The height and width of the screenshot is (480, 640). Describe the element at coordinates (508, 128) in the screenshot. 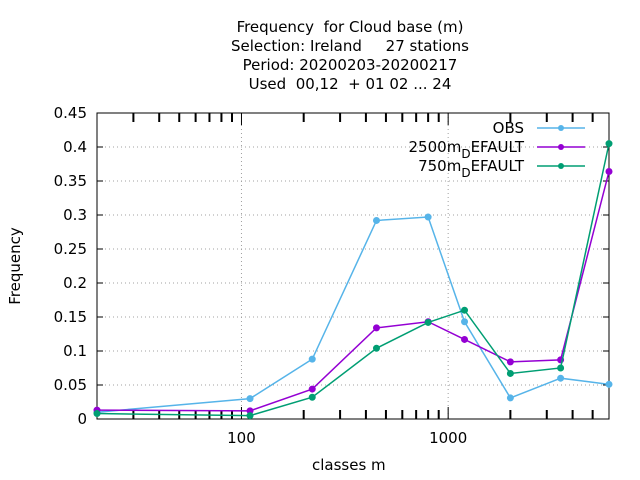

I see `legend-label: OBS` at that location.